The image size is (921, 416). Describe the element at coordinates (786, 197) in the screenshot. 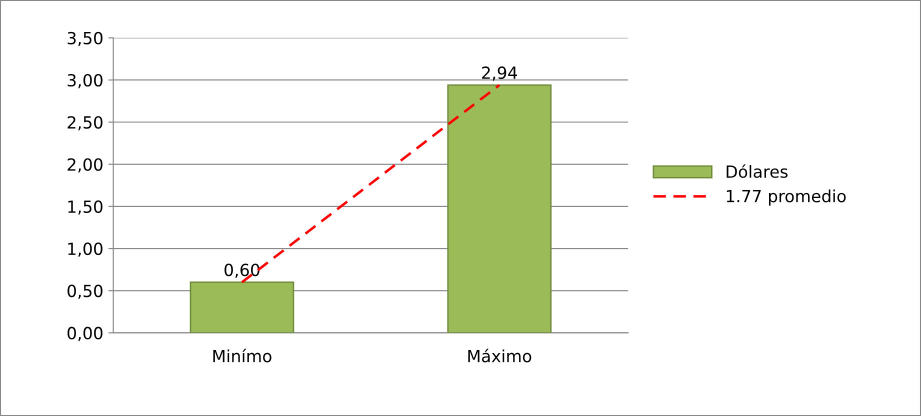

I see `legend-label: 1.77 promedio` at that location.